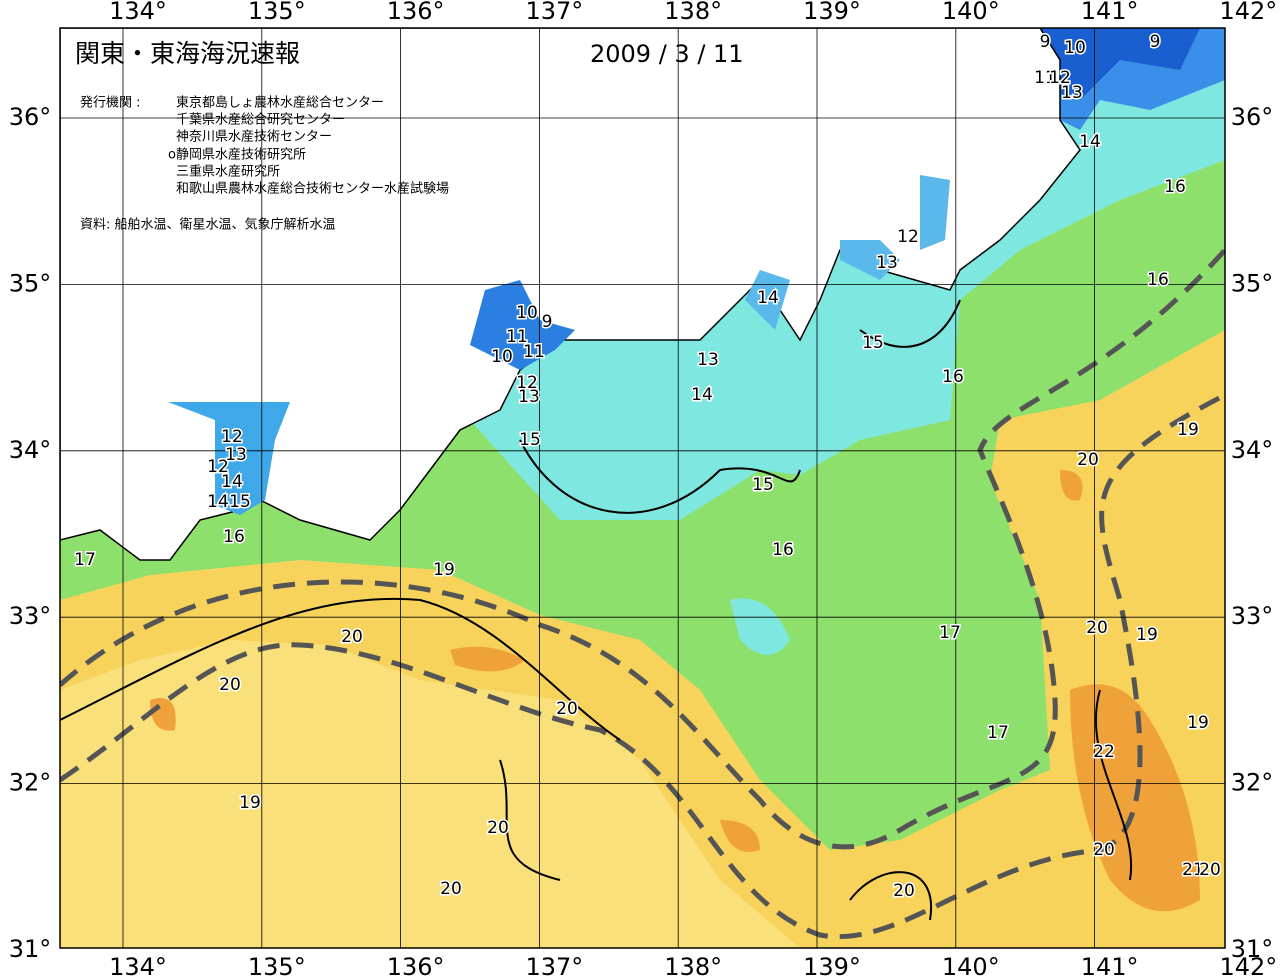 Image resolution: width=1280 pixels, height=980 pixels. What do you see at coordinates (1252, 450) in the screenshot?
I see `lat-label-right: 34°` at bounding box center [1252, 450].